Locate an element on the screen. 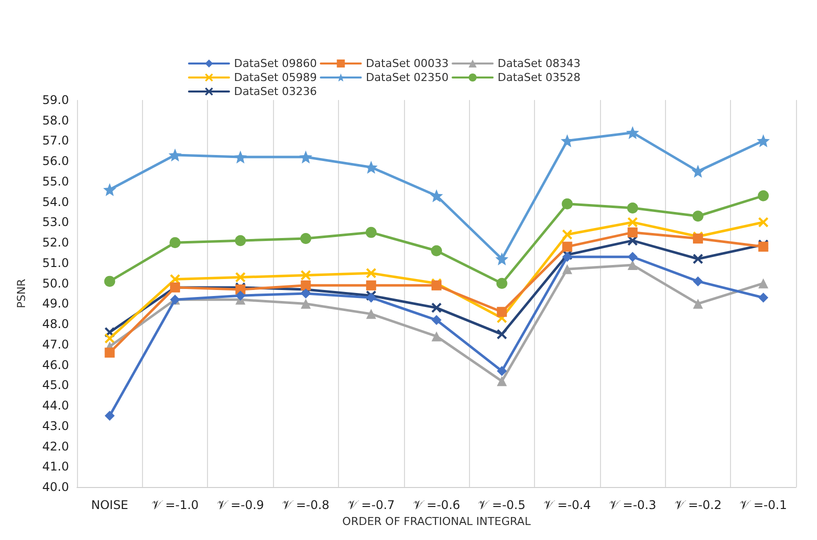  y-tick-label: 51.0 is located at coordinates (55, 263).